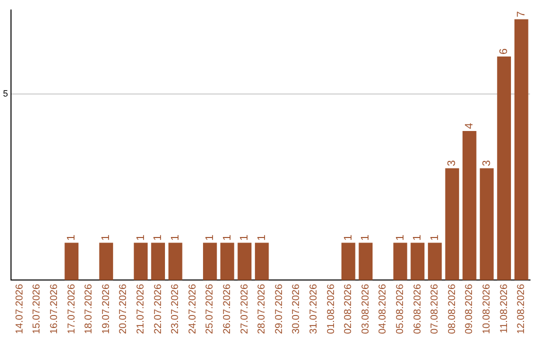 This screenshot has height=340, width=540. Describe the element at coordinates (296, 309) in the screenshot. I see `x-tick-label: 30.07.2026` at that location.